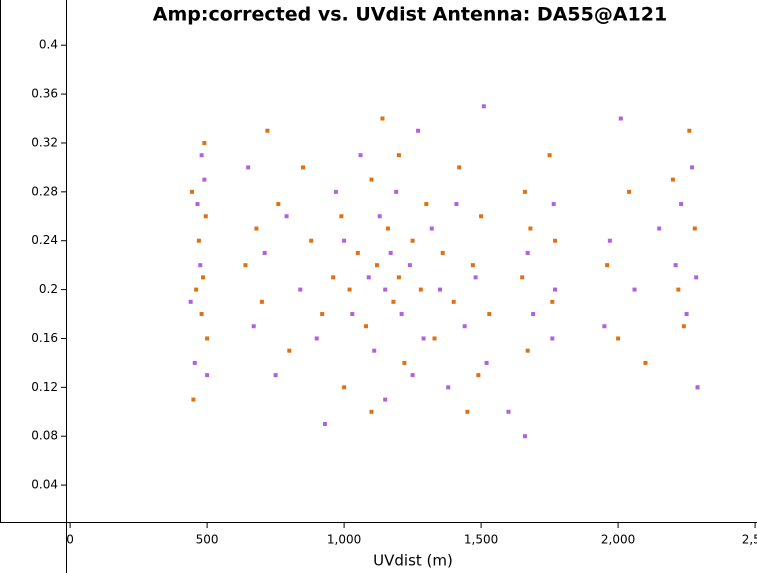 This screenshot has height=573, width=757. What do you see at coordinates (618, 540) in the screenshot?
I see `x-tick-label: 2,000` at bounding box center [618, 540].